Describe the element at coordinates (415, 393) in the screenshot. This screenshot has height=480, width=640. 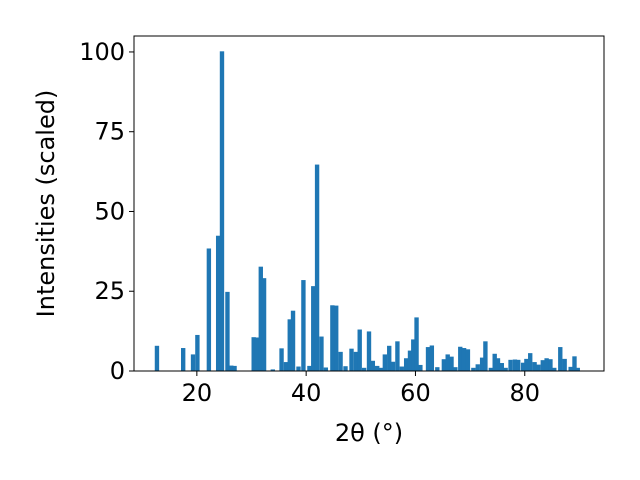
I see `x-tick-label: 60` at that location.